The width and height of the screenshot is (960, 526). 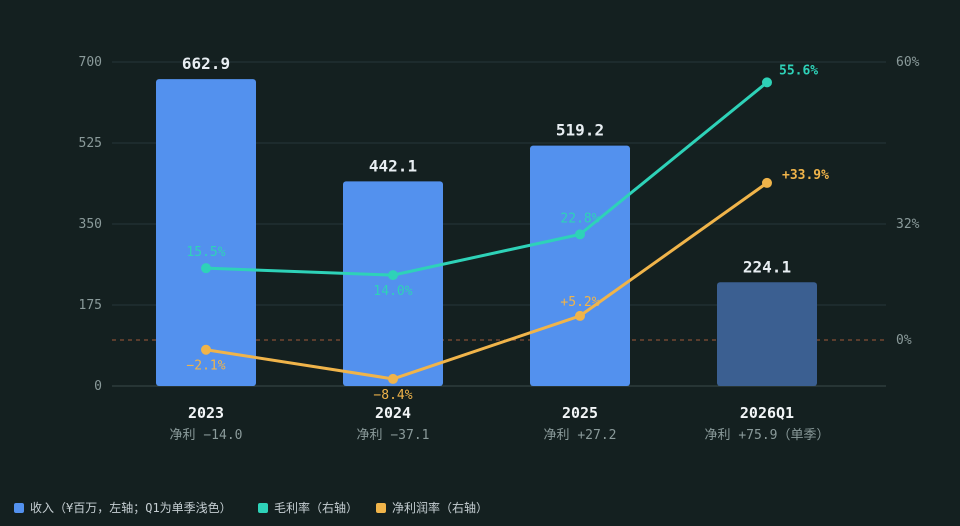 What do you see at coordinates (393, 435) in the screenshot?
I see `x-sub-label: 净利 −37.1` at bounding box center [393, 435].